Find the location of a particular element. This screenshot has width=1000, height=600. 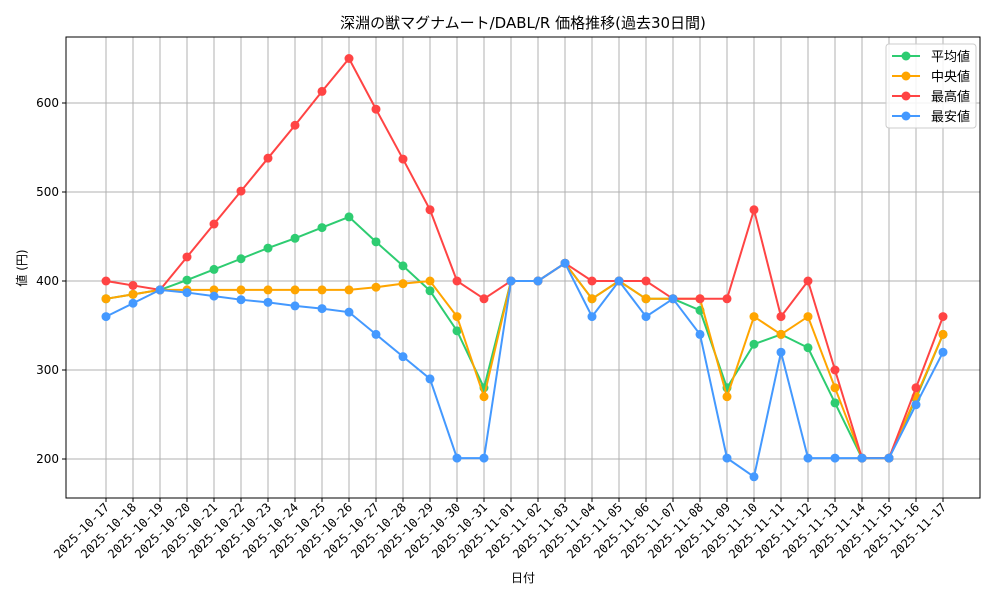

x-axis-label: 日付 is located at coordinates (523, 578).